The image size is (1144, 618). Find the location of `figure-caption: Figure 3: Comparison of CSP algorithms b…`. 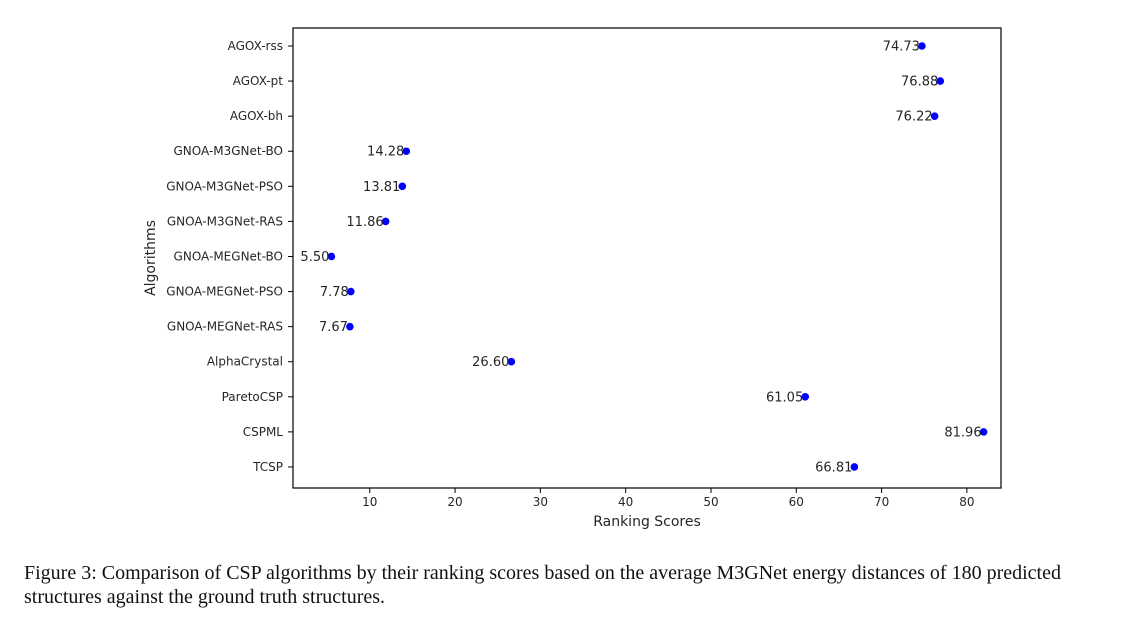

figure-caption: Figure 3: Comparison of CSP algorithms b… is located at coordinates (542, 585).